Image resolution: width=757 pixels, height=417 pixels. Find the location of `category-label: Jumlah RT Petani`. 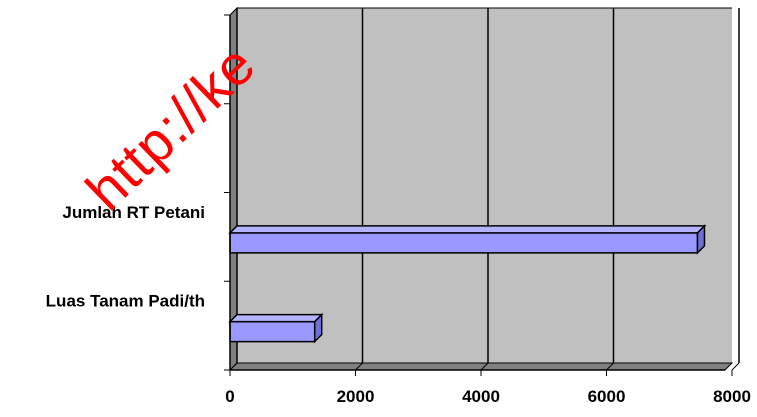

category-label: Jumlah RT Petani is located at coordinates (133, 212).